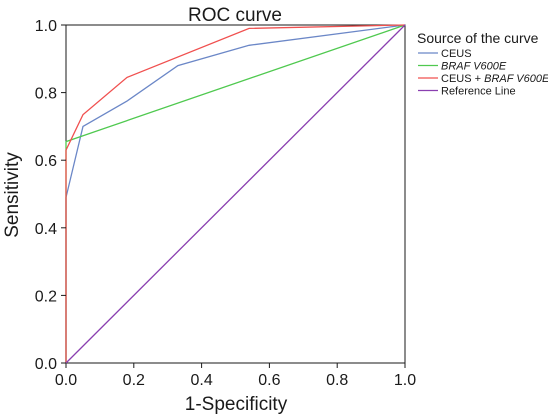 This screenshot has height=419, width=548. What do you see at coordinates (46, 26) in the screenshot?
I see `y-tick-label: 1.0` at bounding box center [46, 26].